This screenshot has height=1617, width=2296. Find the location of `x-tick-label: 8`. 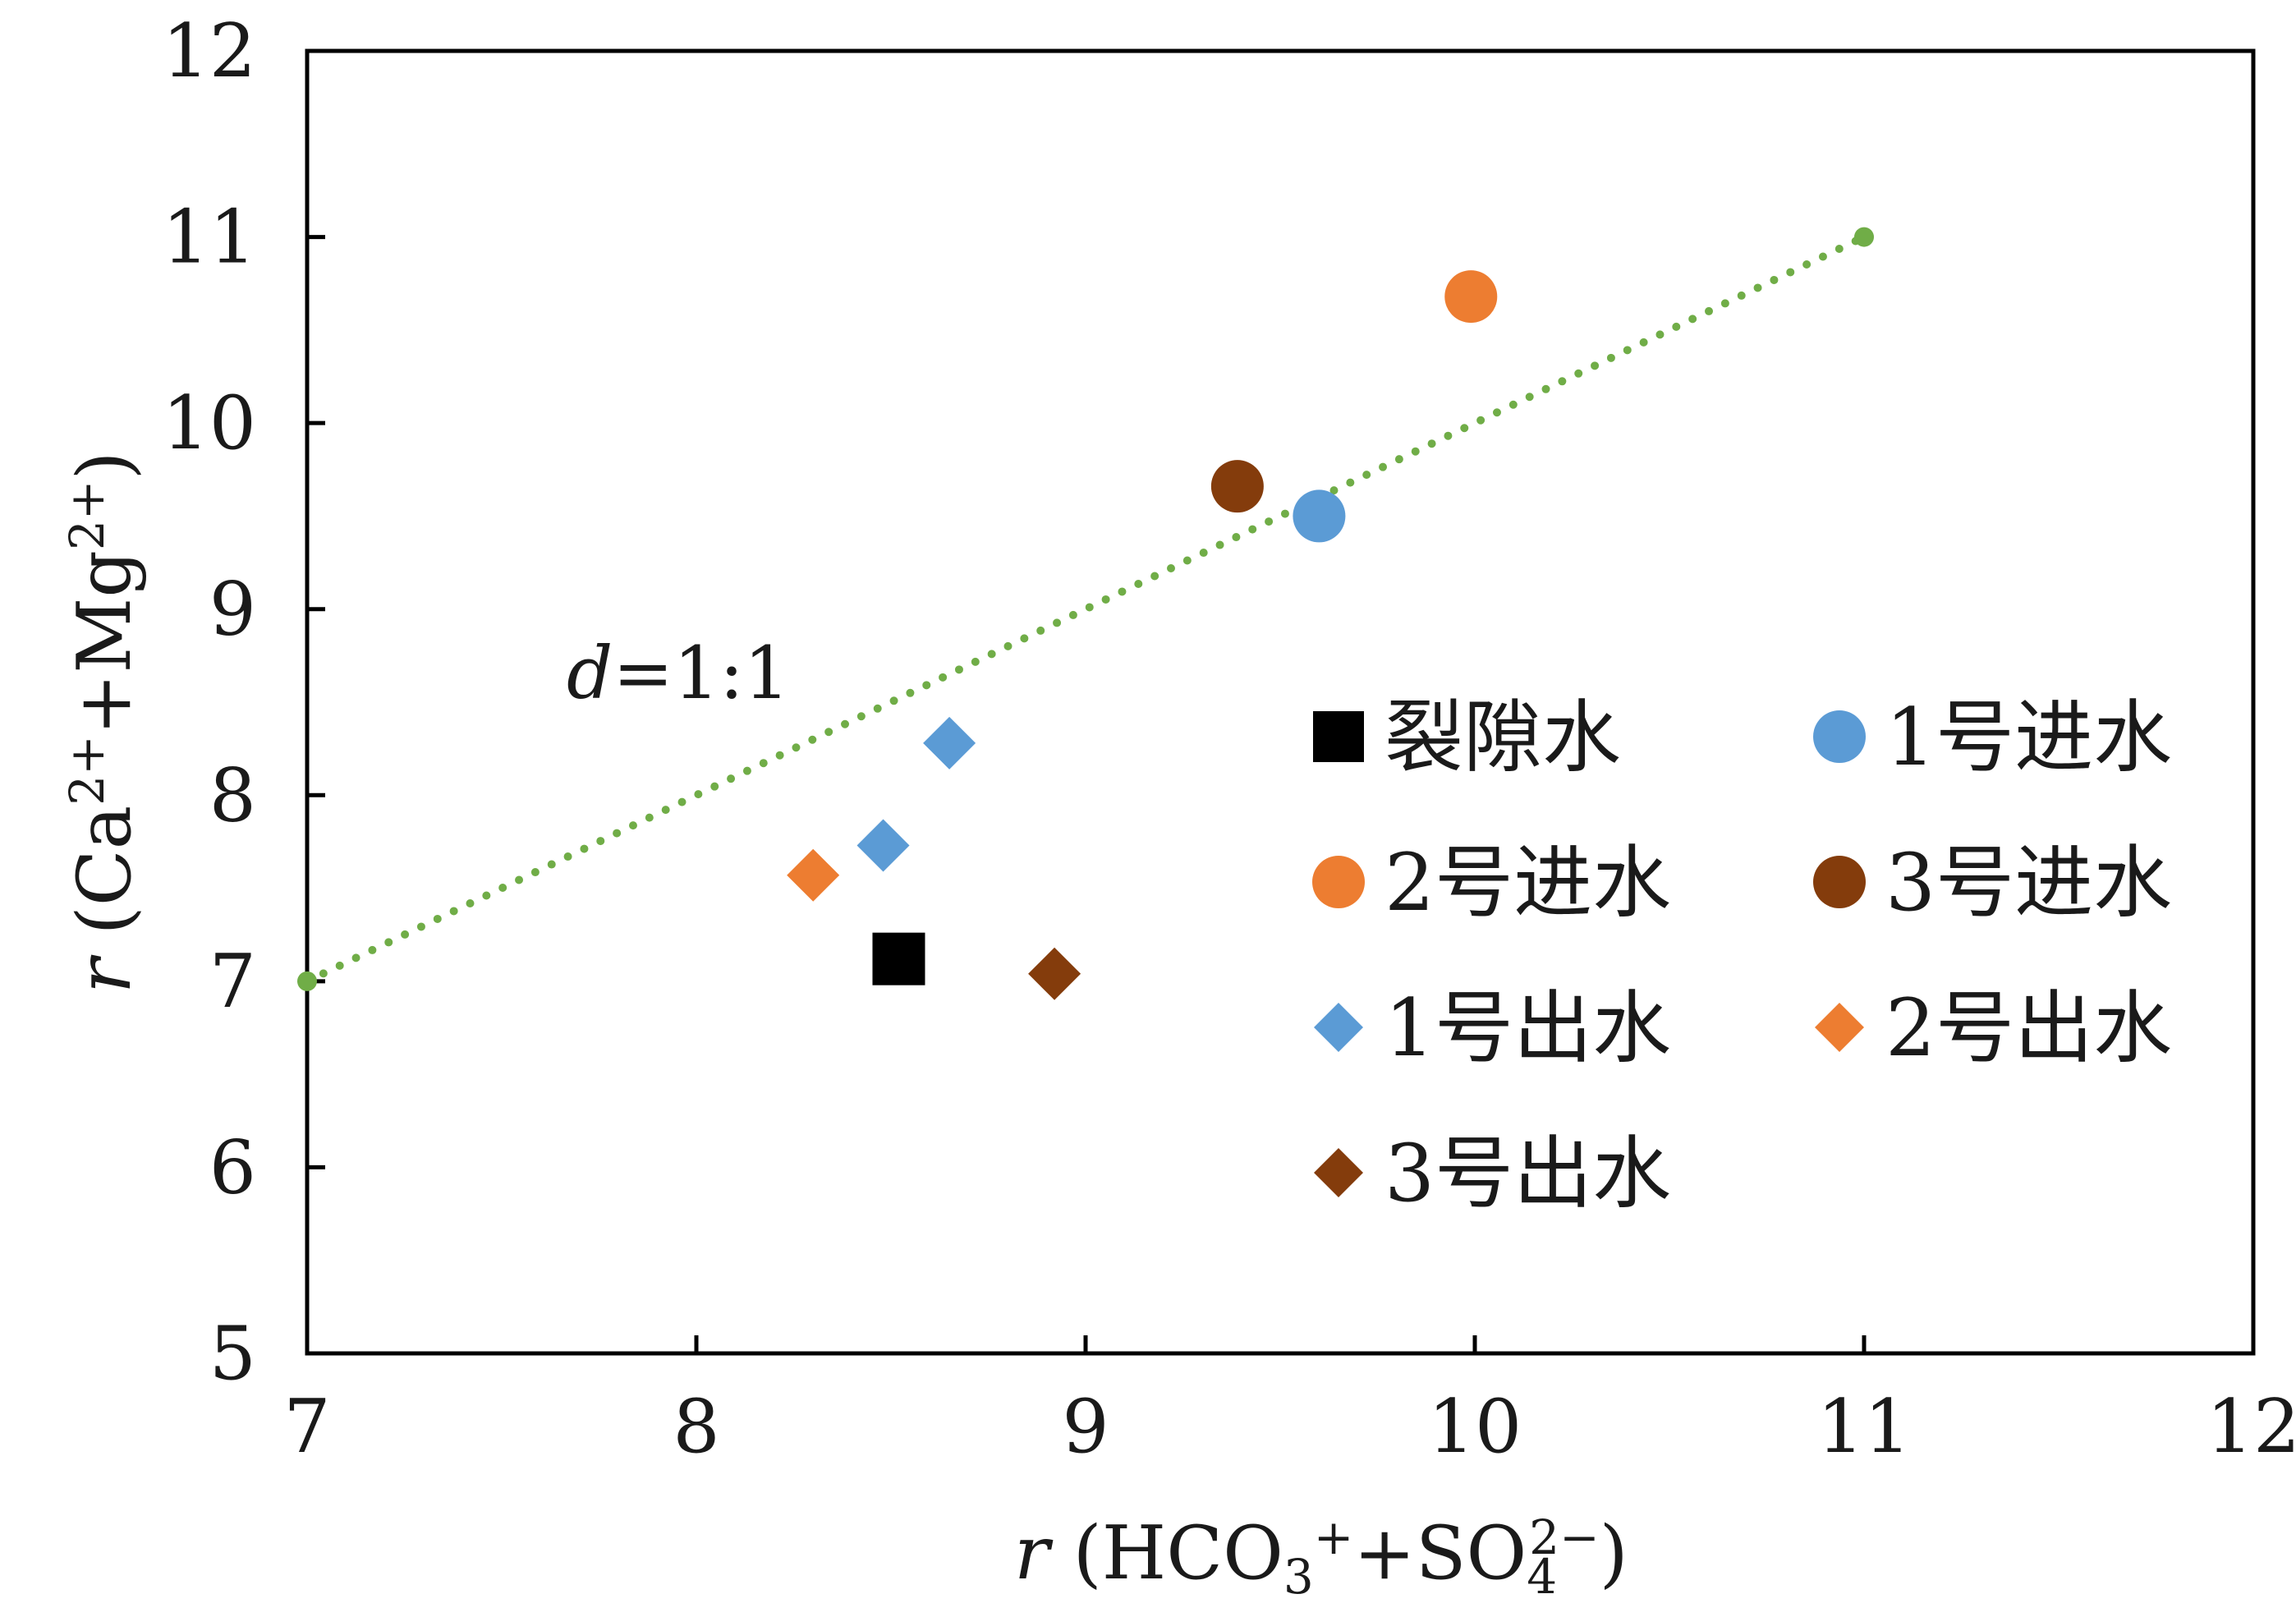

x-tick-label: 8 is located at coordinates (696, 1427).